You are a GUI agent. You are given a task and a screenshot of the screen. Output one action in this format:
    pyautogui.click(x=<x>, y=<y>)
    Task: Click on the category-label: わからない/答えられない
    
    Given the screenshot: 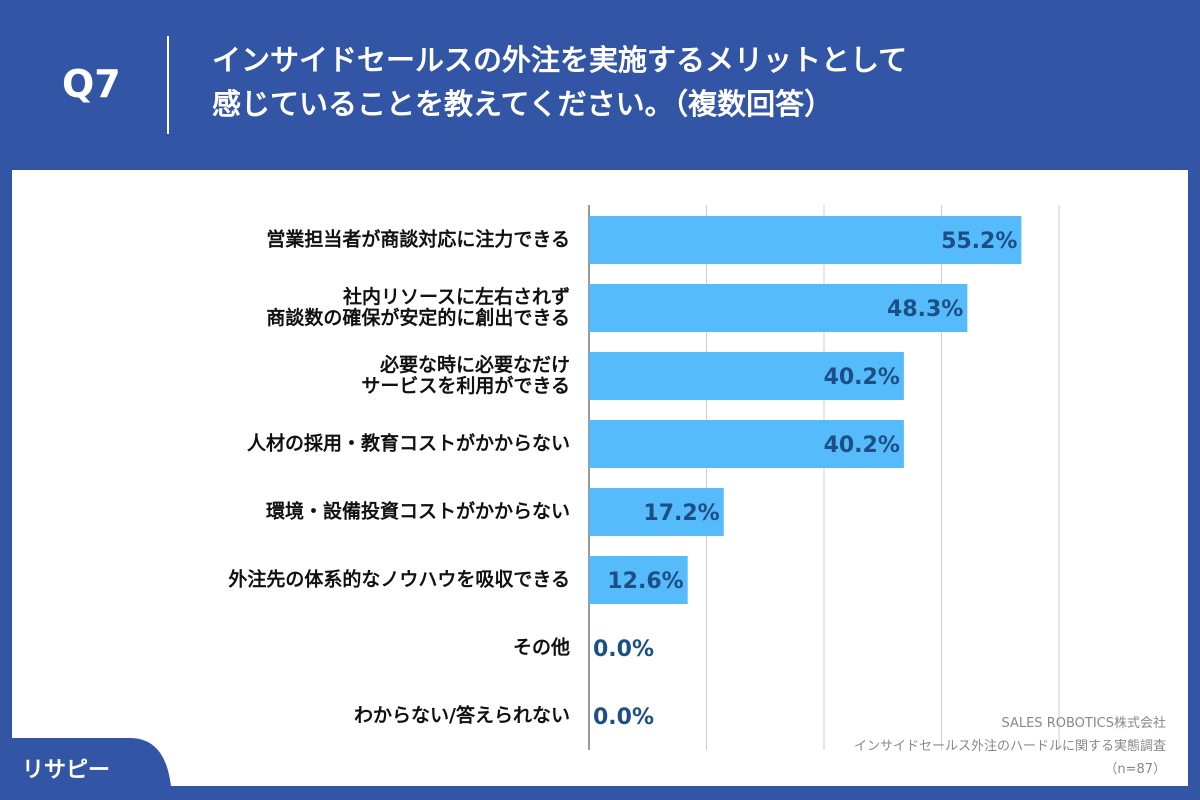 What is the action you would take?
    pyautogui.click(x=462, y=715)
    